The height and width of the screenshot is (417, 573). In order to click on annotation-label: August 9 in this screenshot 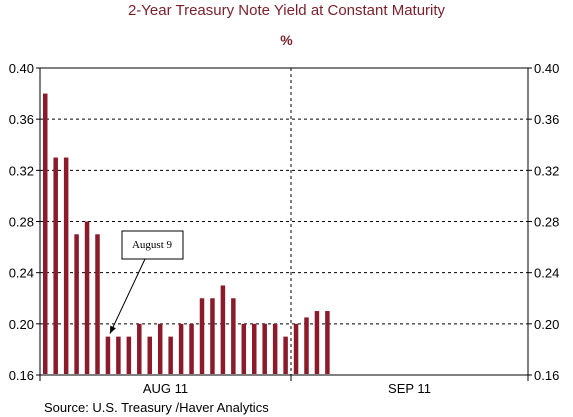, I will do `click(152, 245)`.